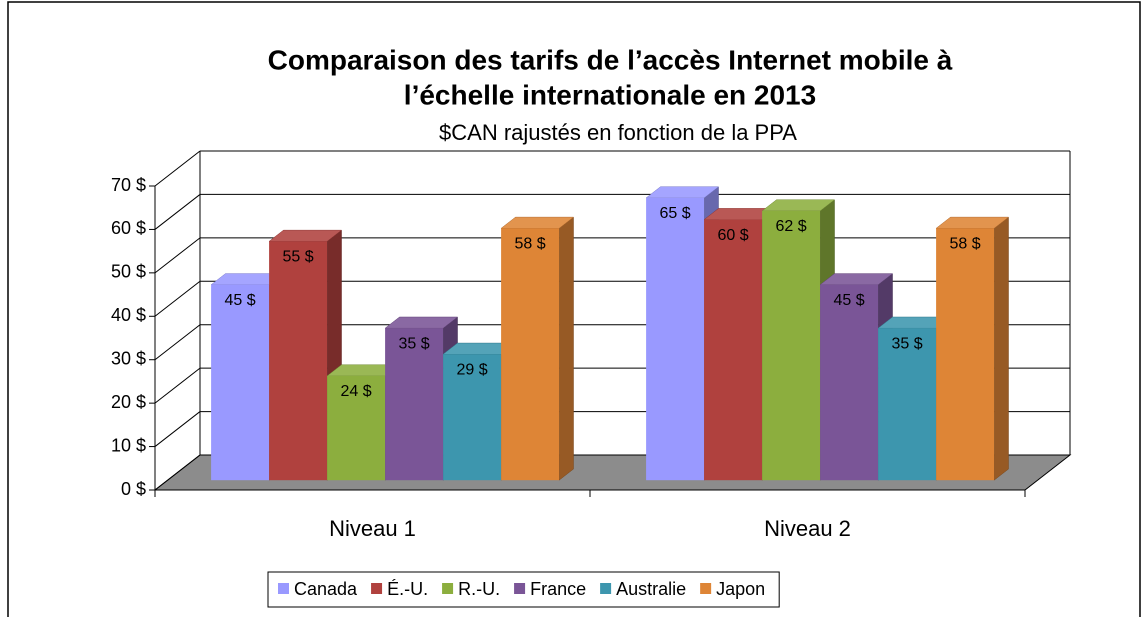  Describe the element at coordinates (675, 213) in the screenshot. I see `data-label: 65 $` at that location.